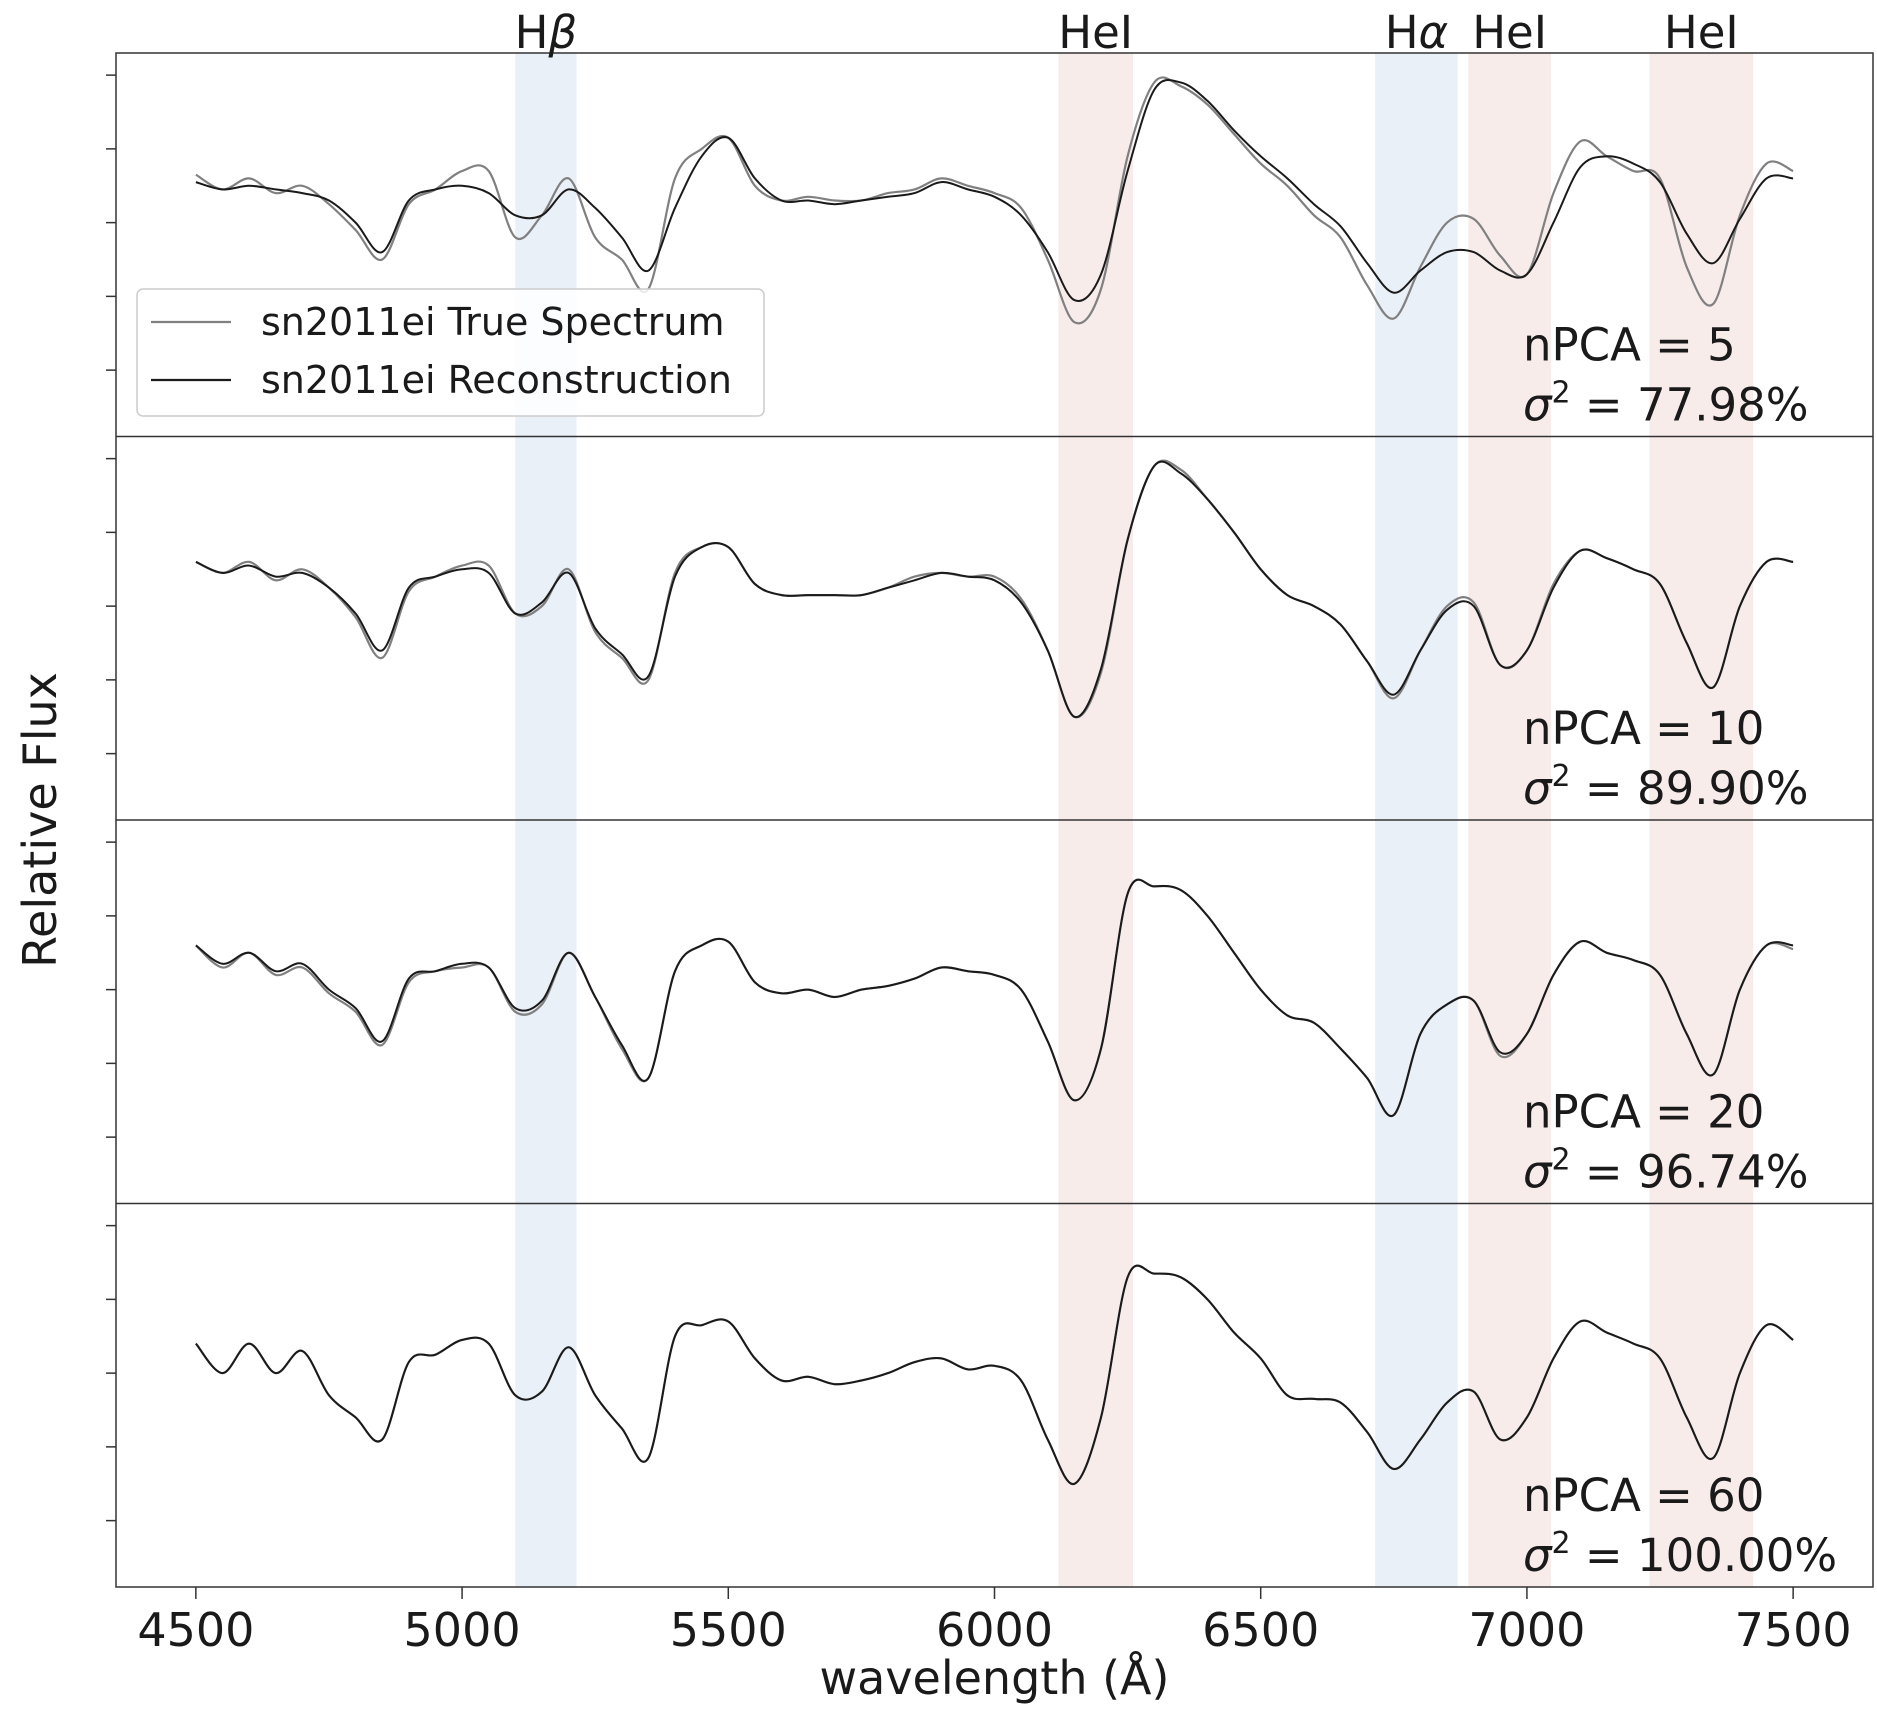 This screenshot has height=1714, width=1877. What do you see at coordinates (1680, 1554) in the screenshot?
I see `panel-3-variance-text: σ2 = 100.00%` at bounding box center [1680, 1554].